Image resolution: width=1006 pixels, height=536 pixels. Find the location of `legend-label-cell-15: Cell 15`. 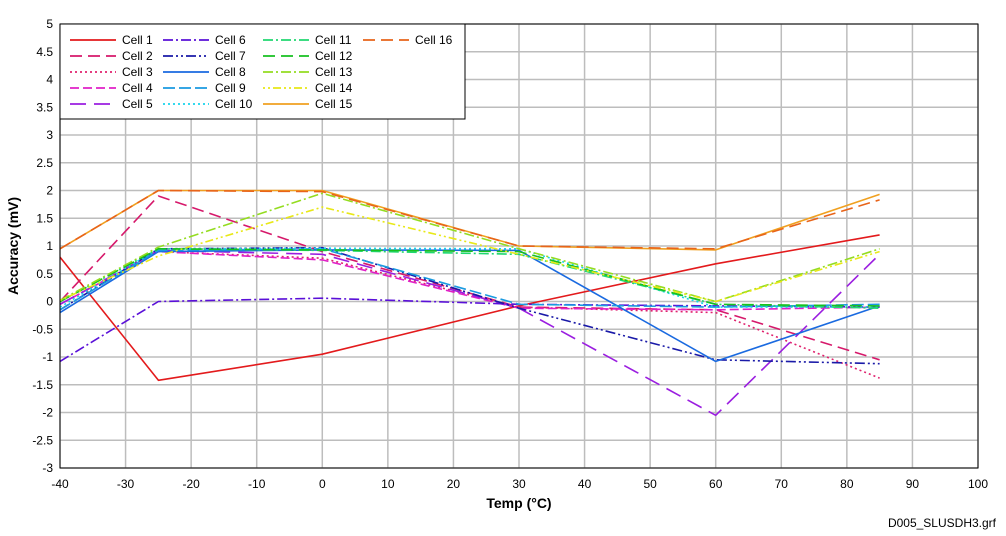

legend-label-cell-15: Cell 15 is located at coordinates (334, 104).